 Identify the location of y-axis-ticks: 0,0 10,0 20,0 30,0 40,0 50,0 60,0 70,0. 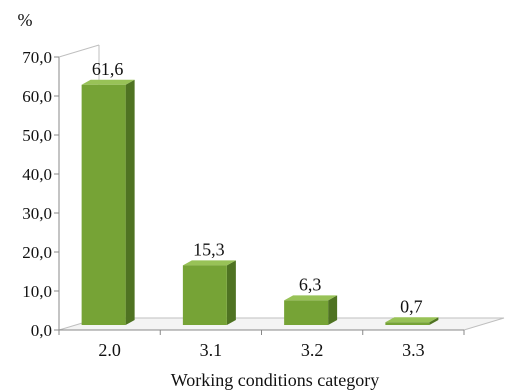
(40, 194).